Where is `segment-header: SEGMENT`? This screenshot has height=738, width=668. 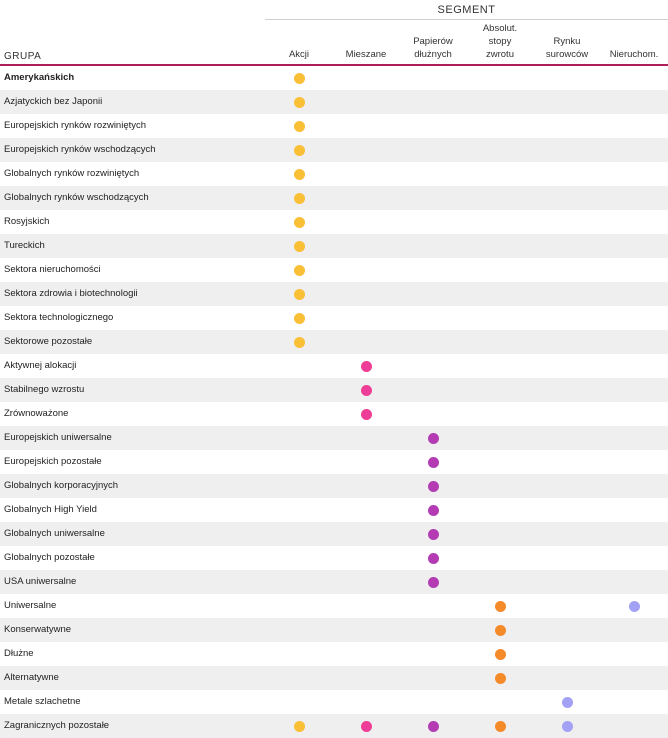
segment-header: SEGMENT is located at coordinates (466, 10).